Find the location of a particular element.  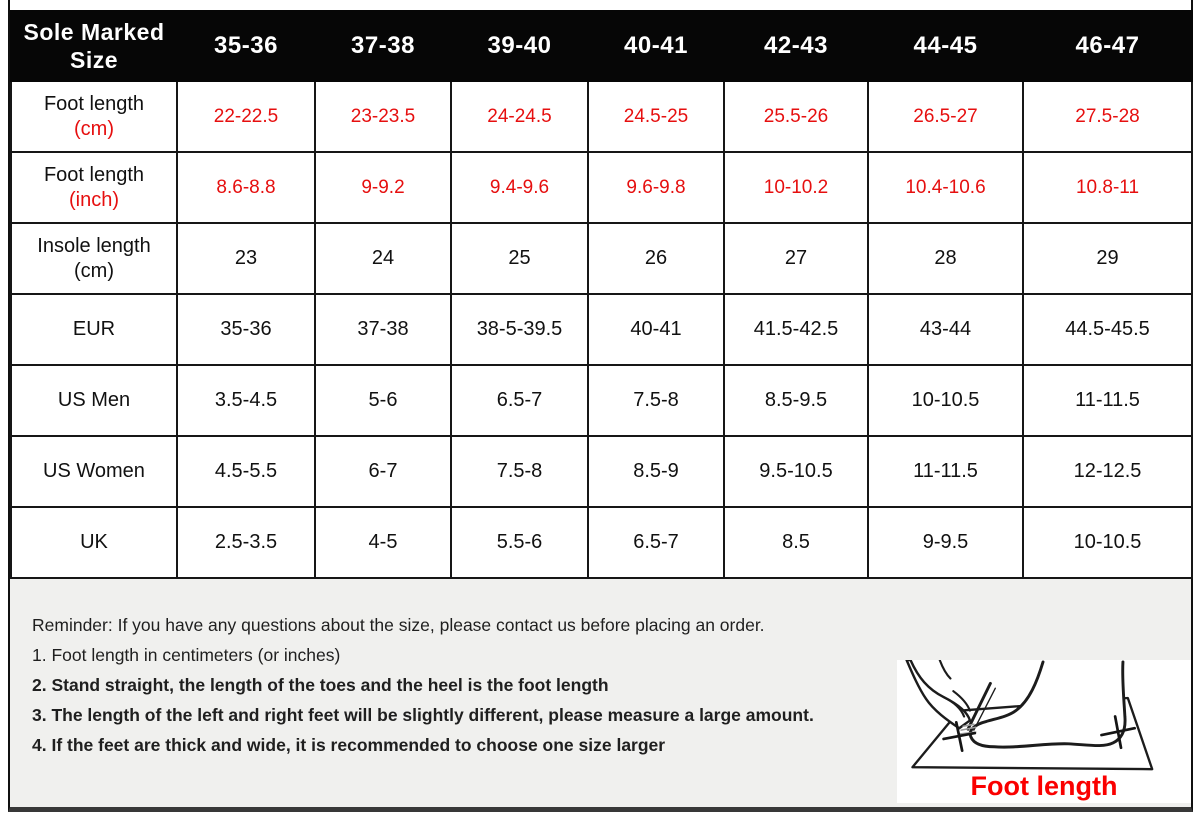

foot-measure-figure: Foot length is located at coordinates (1044, 731).